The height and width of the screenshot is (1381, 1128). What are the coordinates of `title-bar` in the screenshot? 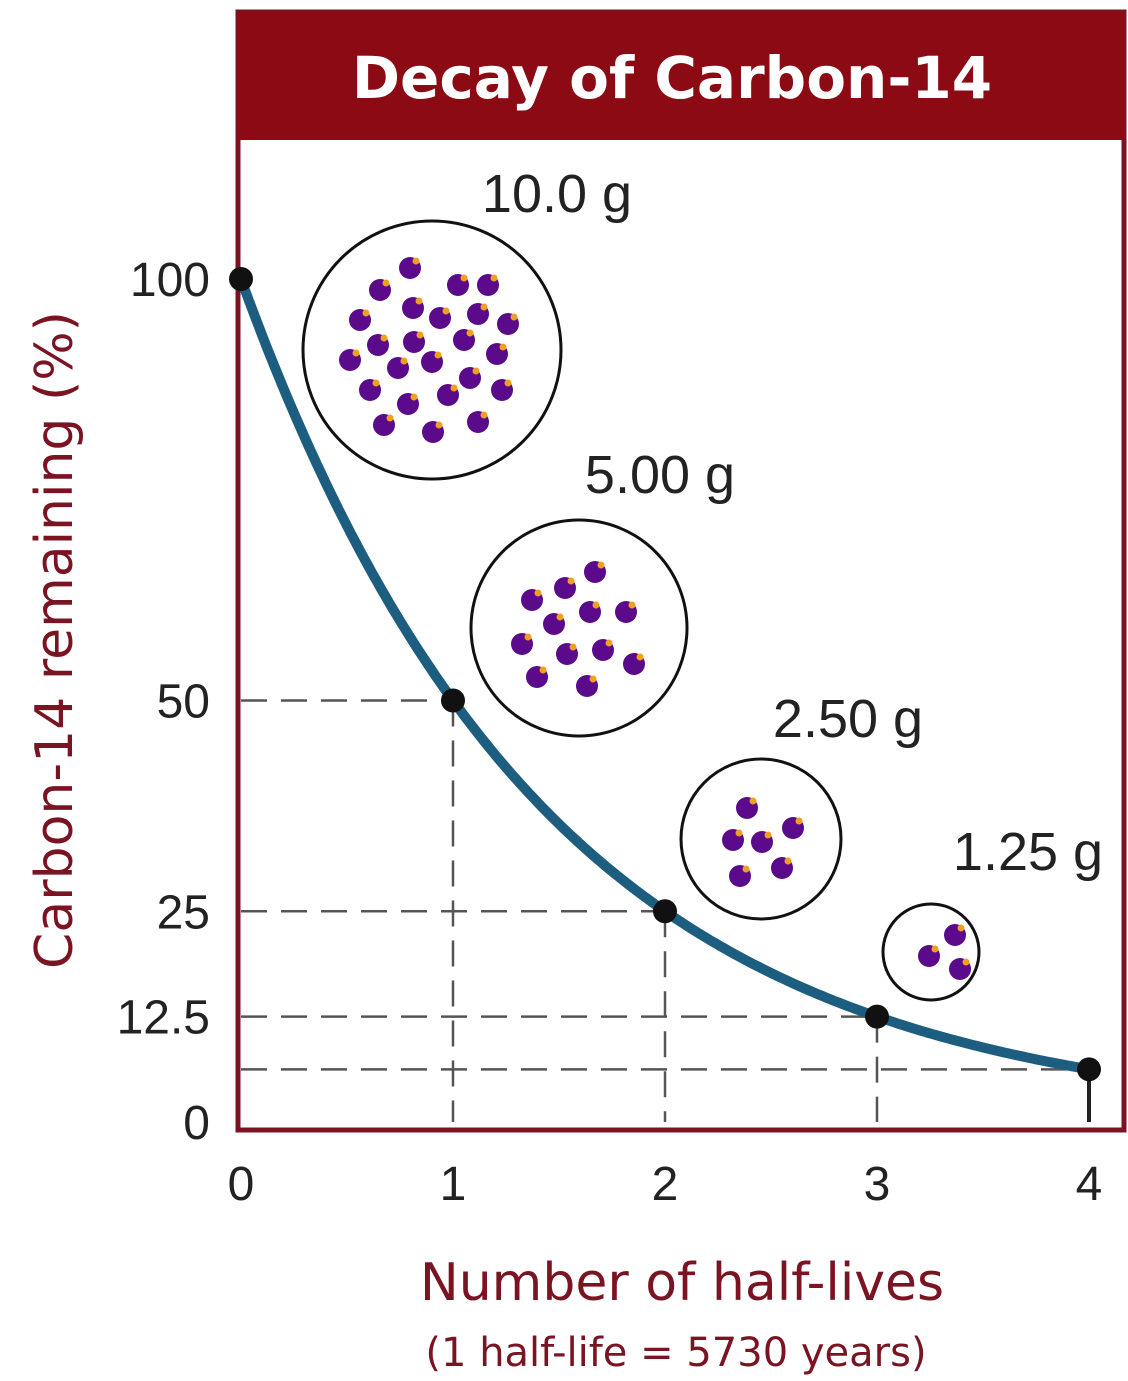 It's located at (681, 76).